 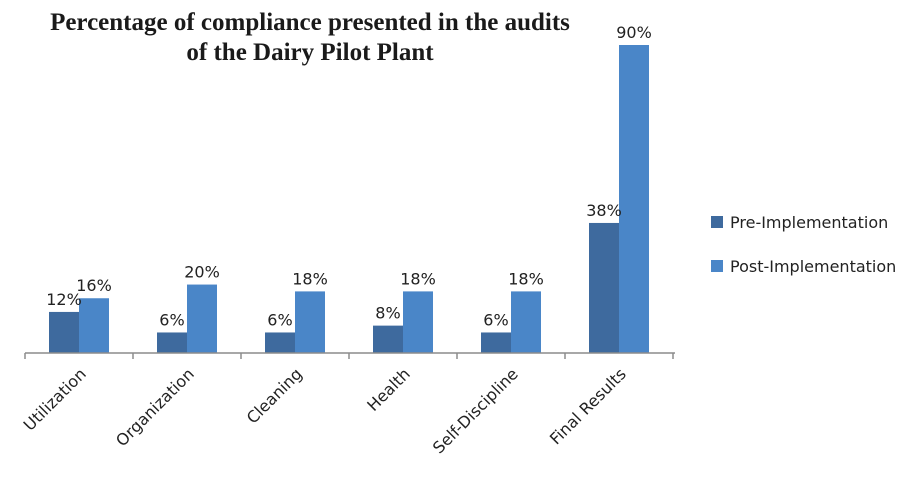 What do you see at coordinates (475, 410) in the screenshot?
I see `category-label: Self-Discipline` at bounding box center [475, 410].